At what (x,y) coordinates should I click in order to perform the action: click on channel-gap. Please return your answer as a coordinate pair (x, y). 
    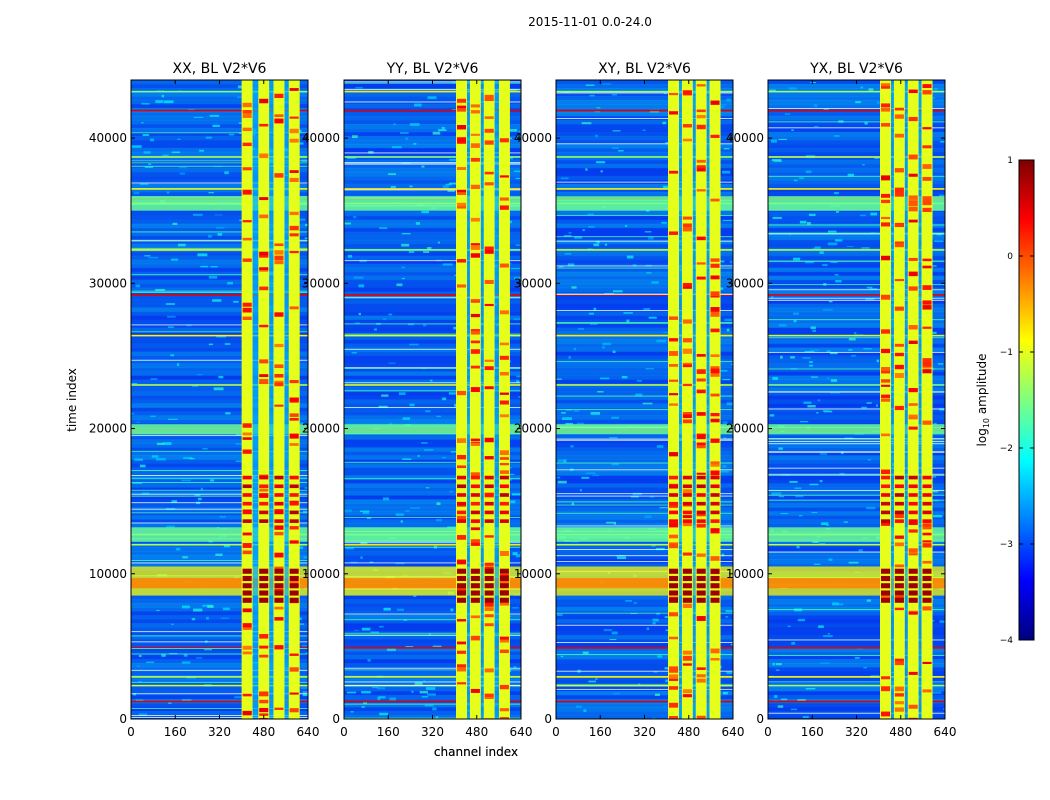
    Looking at the image, I should click on (906, 399).